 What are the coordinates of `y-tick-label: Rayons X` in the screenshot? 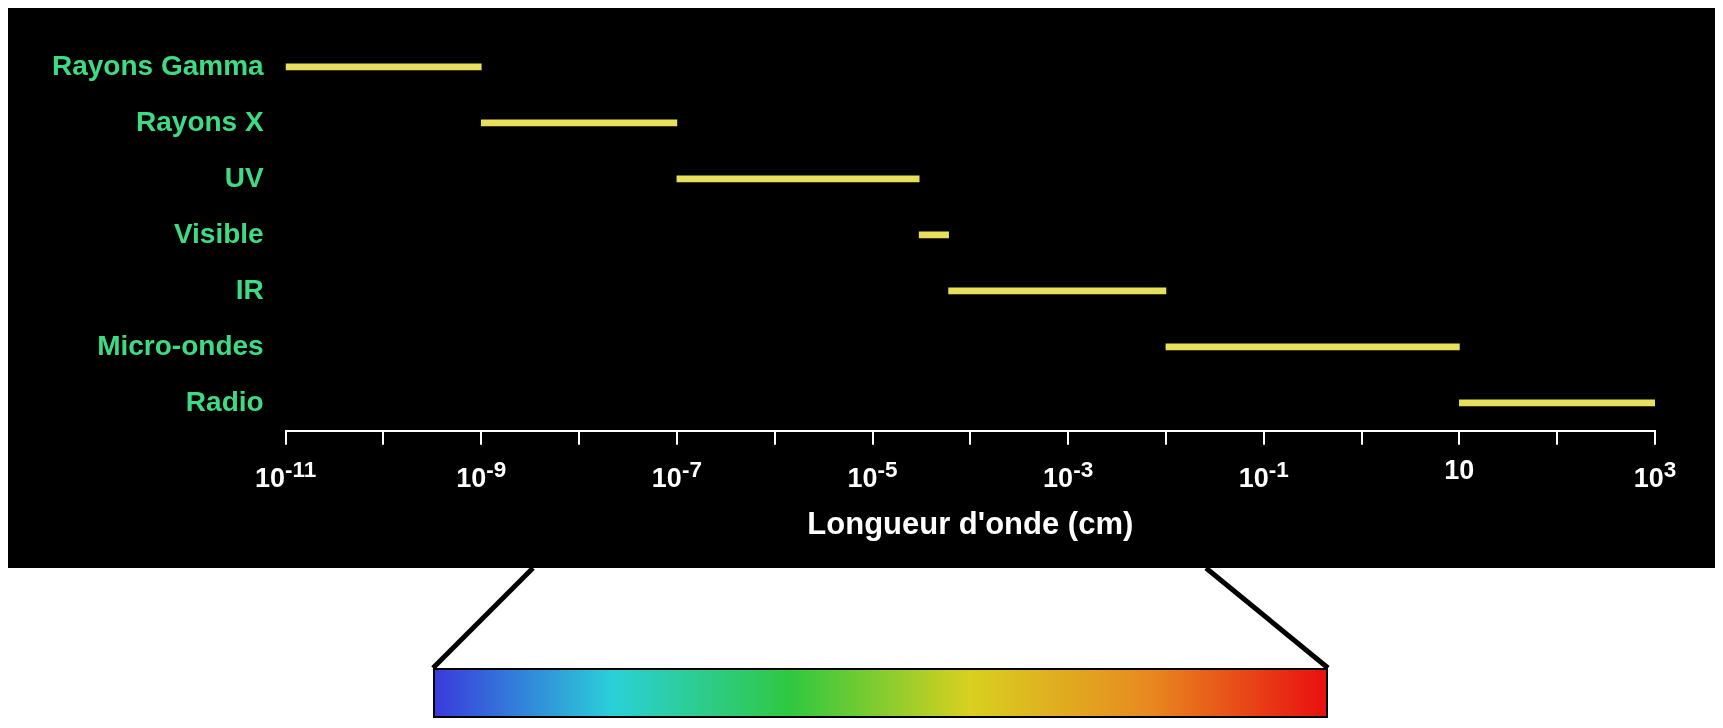 It's located at (200, 121).